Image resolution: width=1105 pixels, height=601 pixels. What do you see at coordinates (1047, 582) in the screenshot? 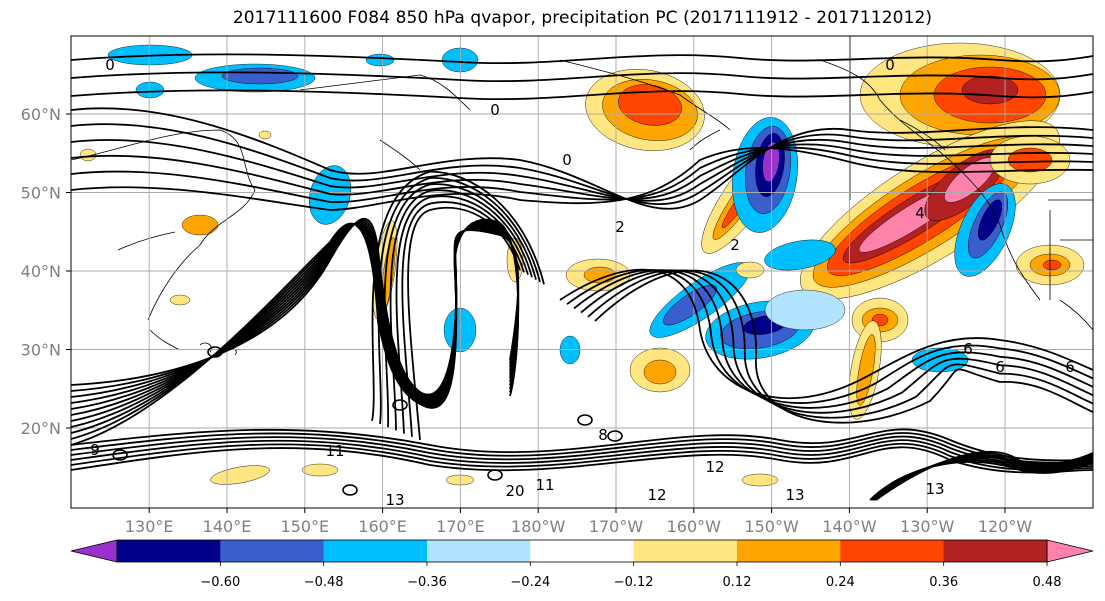
I see `colorbar-tick-label: 0.48` at bounding box center [1047, 582].